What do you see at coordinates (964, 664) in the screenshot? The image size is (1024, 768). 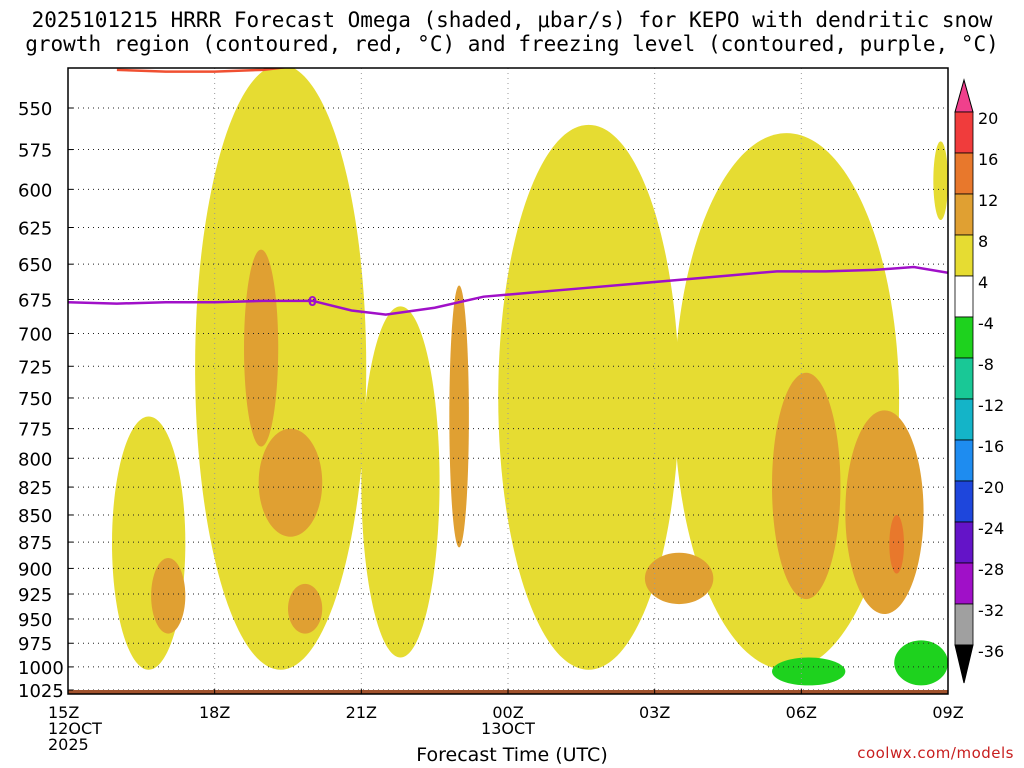 I see `colorbar-bottom-arrow` at bounding box center [964, 664].